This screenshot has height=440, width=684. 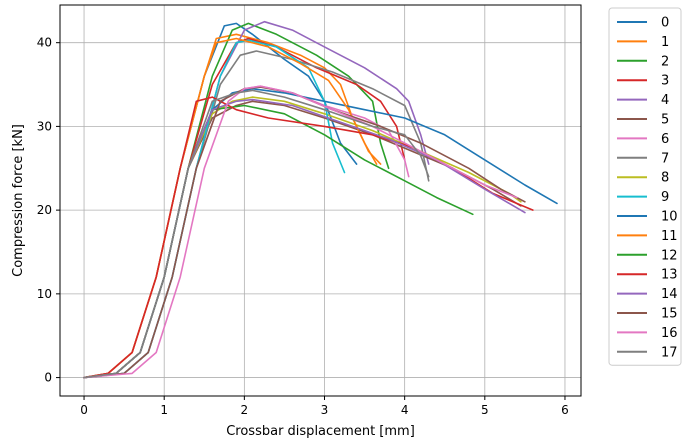 I want to click on legend-label-6: 6, so click(x=665, y=139).